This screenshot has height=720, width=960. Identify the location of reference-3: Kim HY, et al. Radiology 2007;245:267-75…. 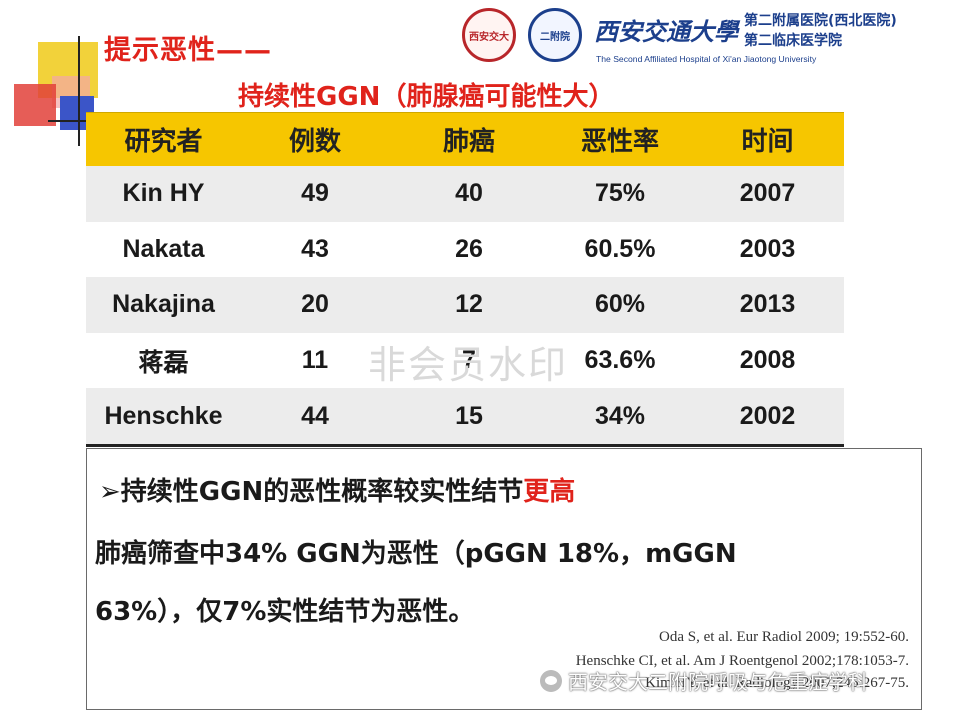
(777, 683).